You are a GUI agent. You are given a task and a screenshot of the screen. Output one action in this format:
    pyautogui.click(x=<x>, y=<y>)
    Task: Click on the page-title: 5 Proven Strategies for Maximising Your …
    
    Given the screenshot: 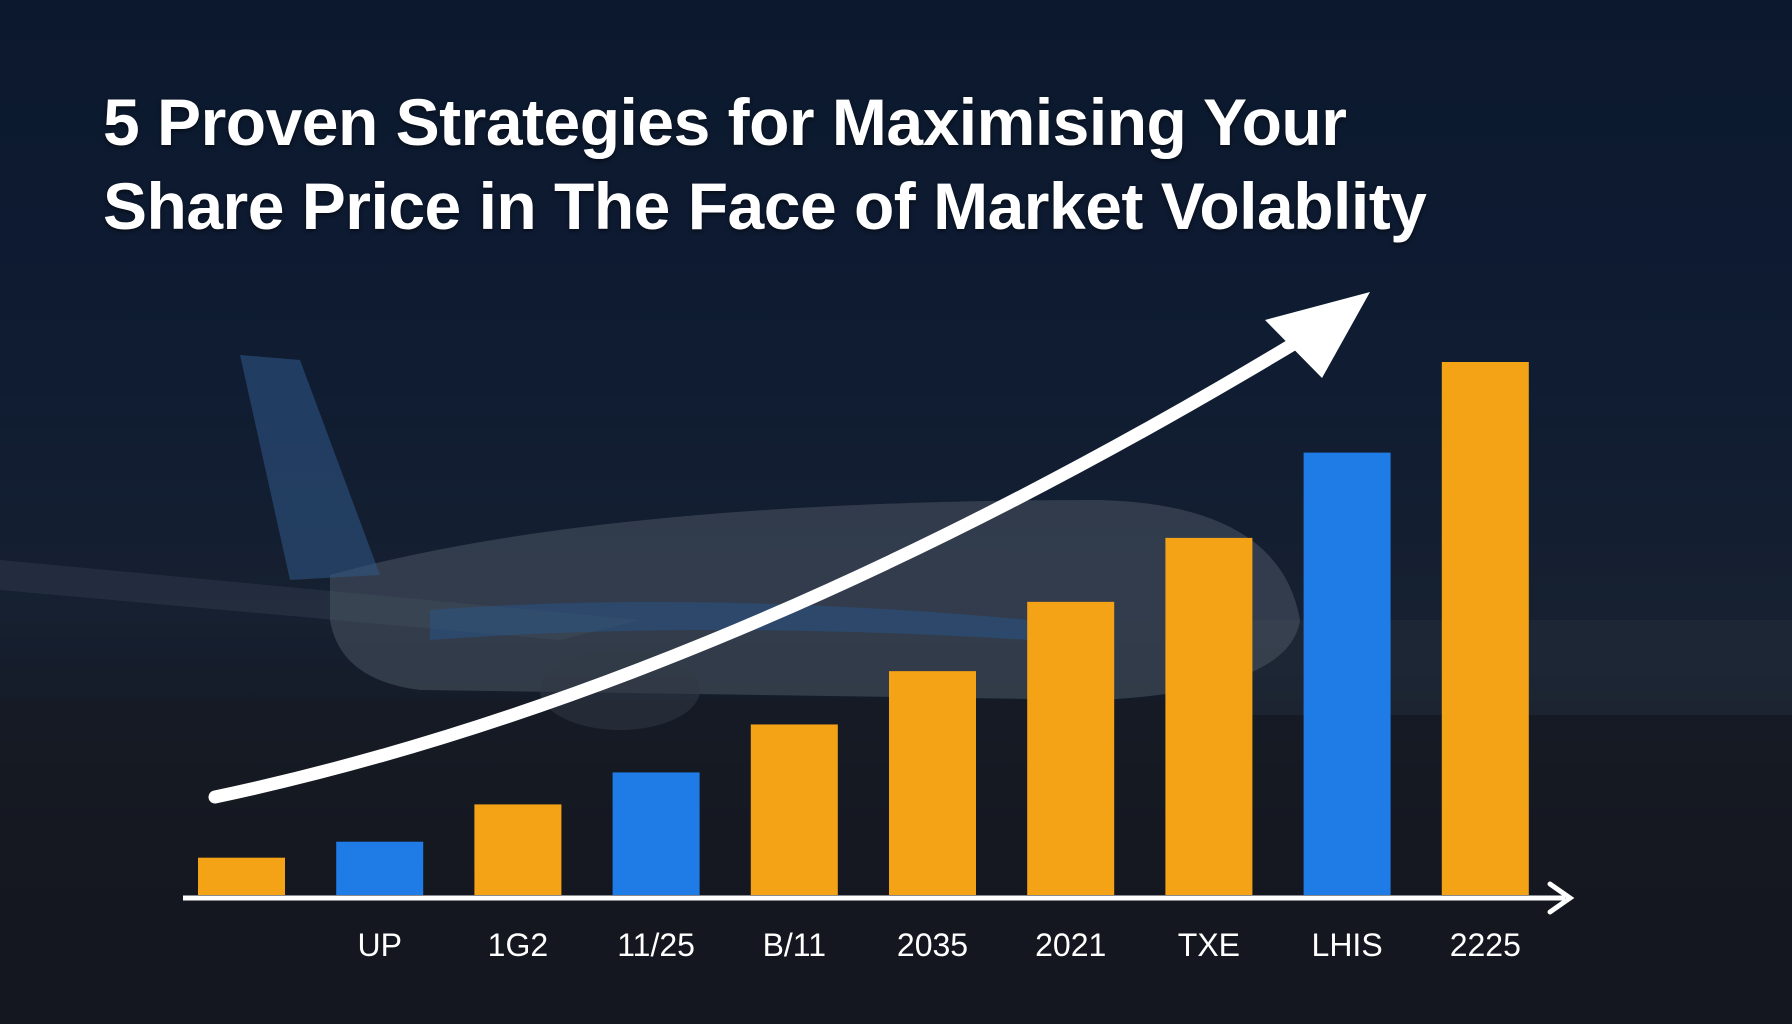 What is the action you would take?
    pyautogui.click(x=913, y=164)
    